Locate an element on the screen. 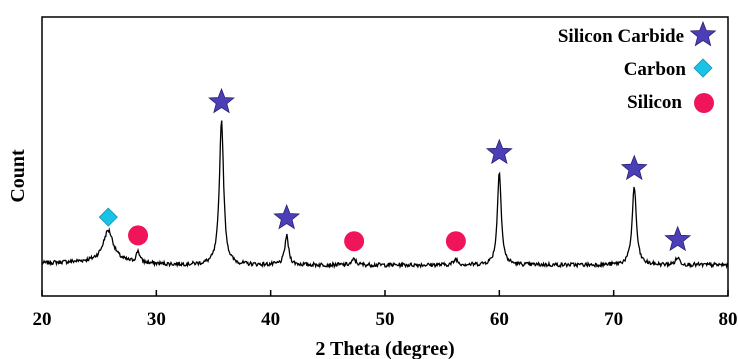 The width and height of the screenshot is (738, 359). legend-star-icon is located at coordinates (703, 34).